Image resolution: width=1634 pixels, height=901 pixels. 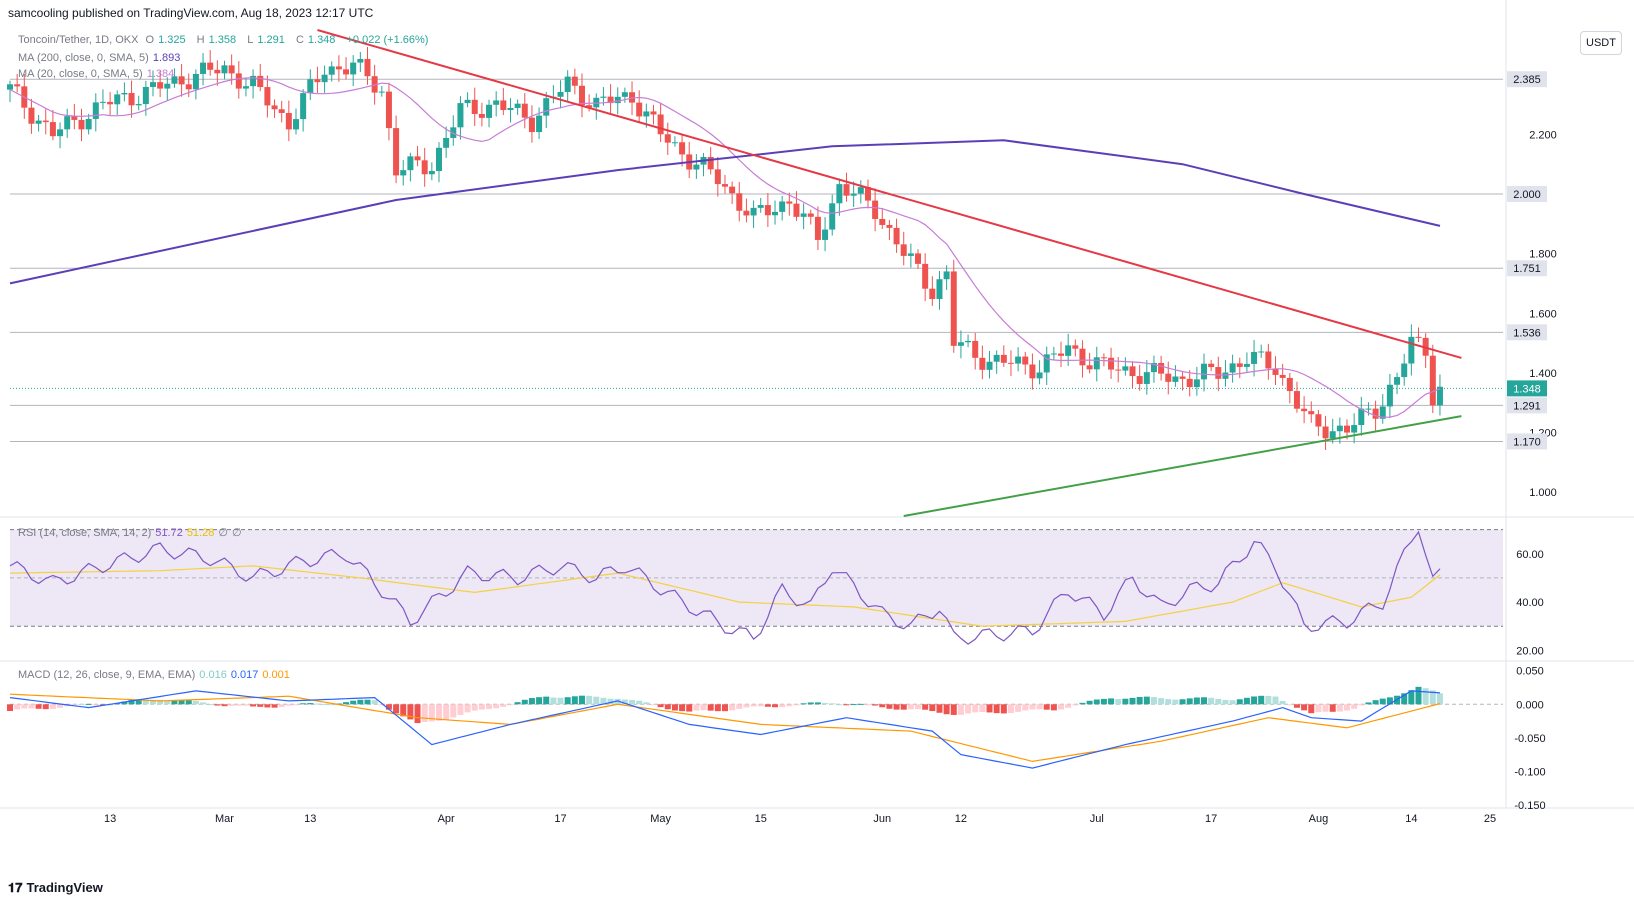 I want to click on tradingview-footer: 𝟏𝟕 TradingView, so click(x=55, y=887).